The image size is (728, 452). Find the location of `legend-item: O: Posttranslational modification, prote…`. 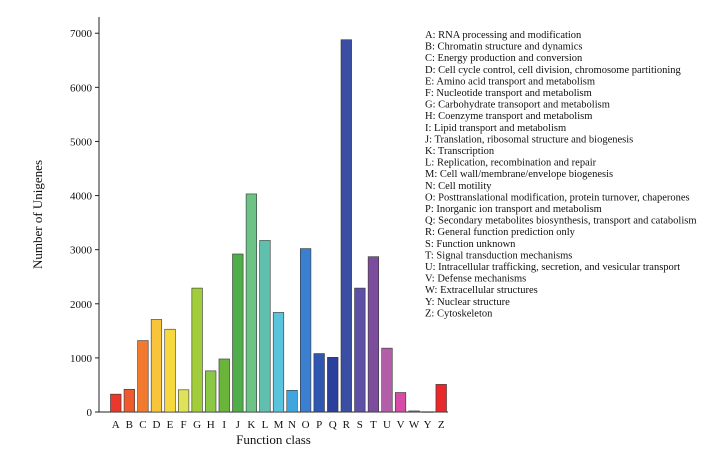

legend-item: O: Posttranslational modification, prote… is located at coordinates (557, 197).